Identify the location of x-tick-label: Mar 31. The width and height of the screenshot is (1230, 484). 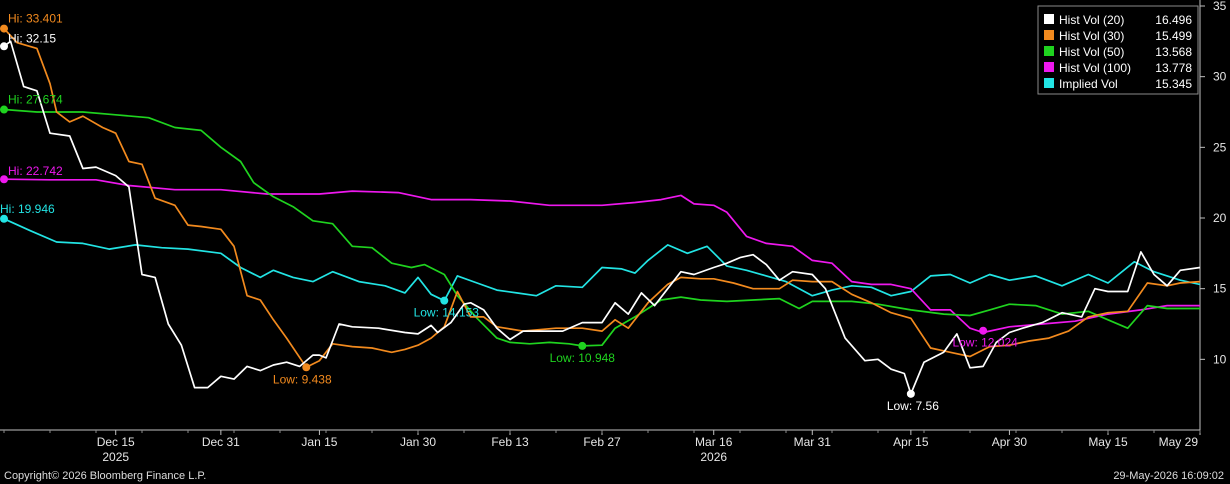
(813, 442).